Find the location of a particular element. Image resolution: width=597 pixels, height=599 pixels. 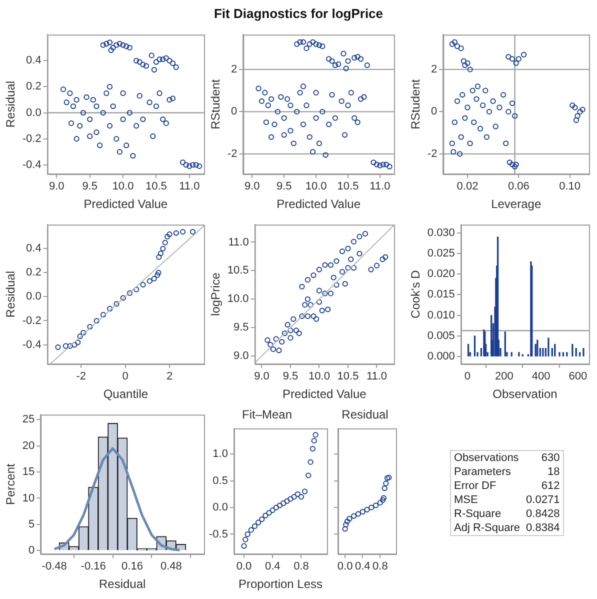

y-axis-title: logPrice is located at coordinates (215, 294).